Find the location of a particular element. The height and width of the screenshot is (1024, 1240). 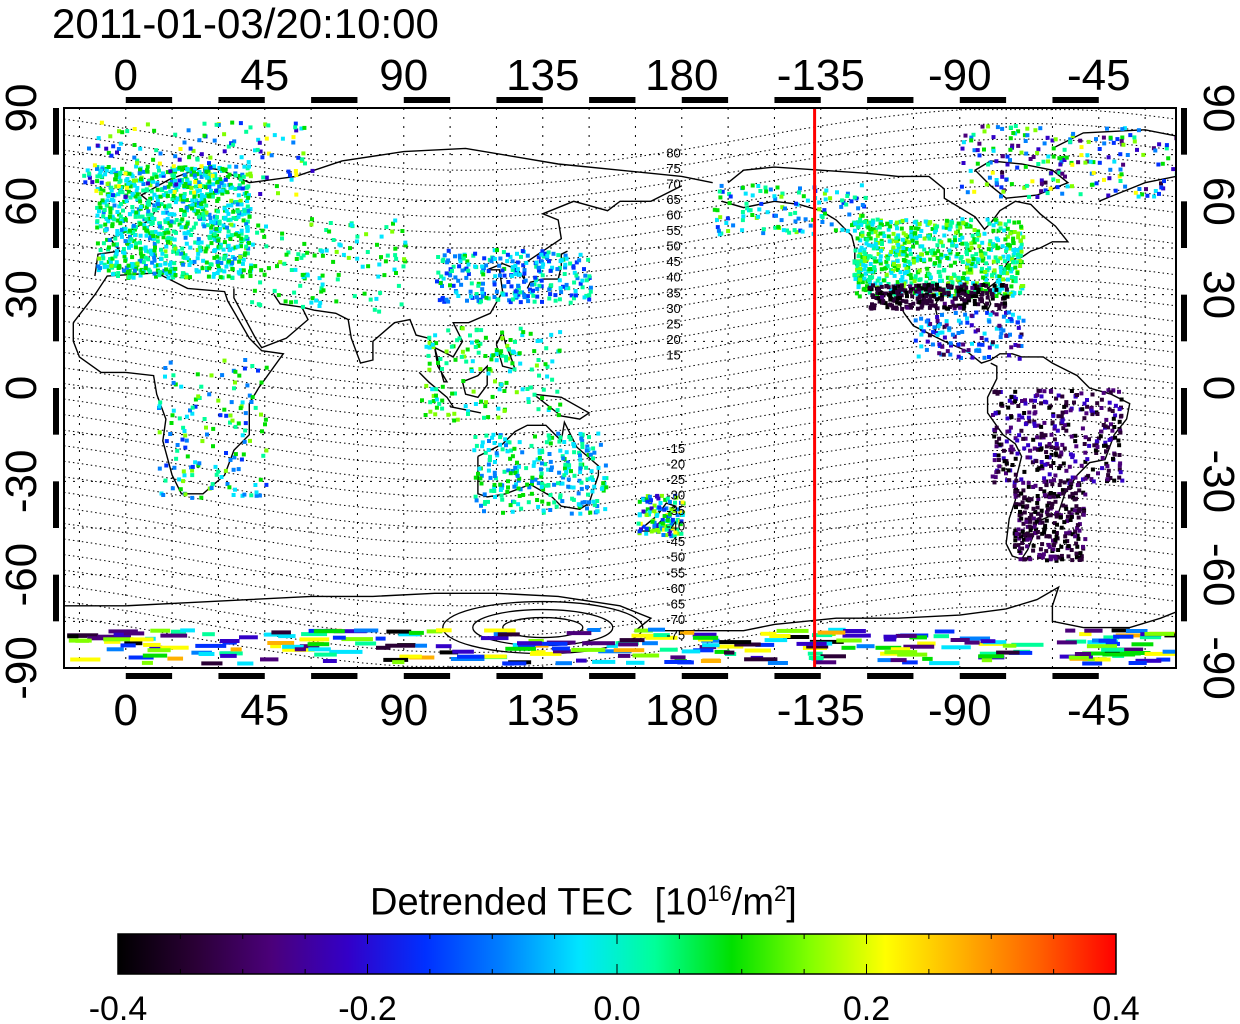

coastline is located at coordinates (562, 406).